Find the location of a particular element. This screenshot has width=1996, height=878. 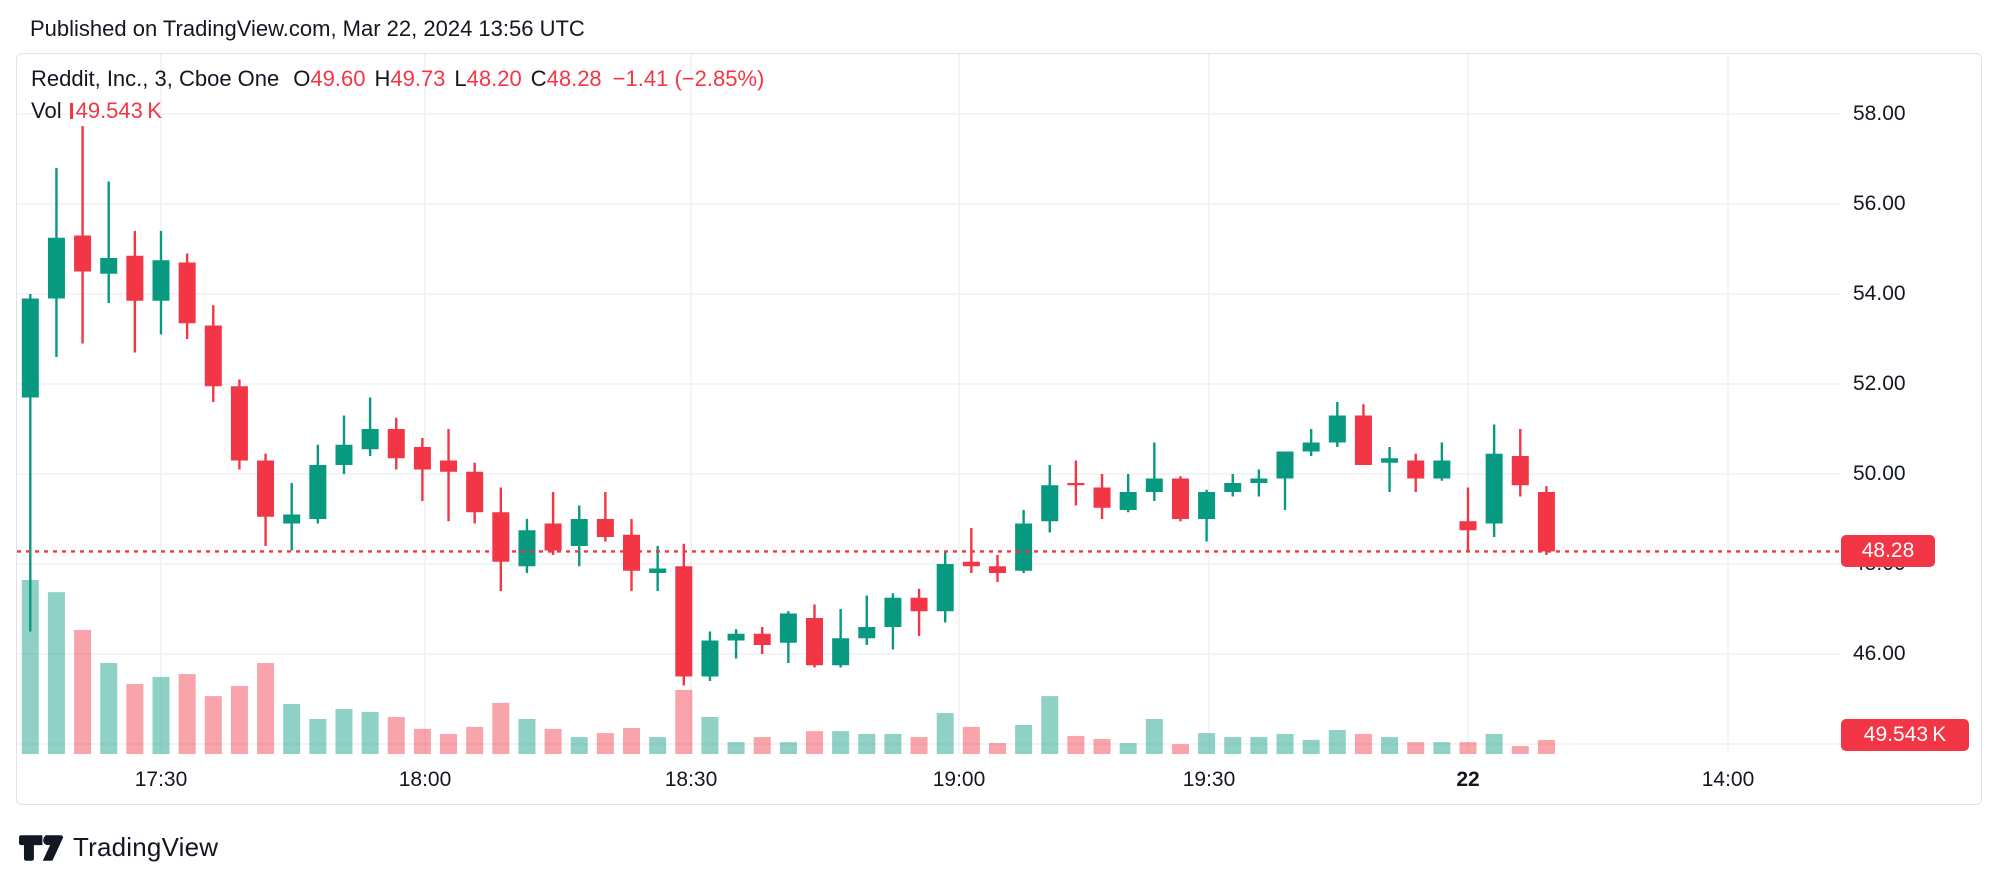

low-pair: L48.20 is located at coordinates (487, 78).